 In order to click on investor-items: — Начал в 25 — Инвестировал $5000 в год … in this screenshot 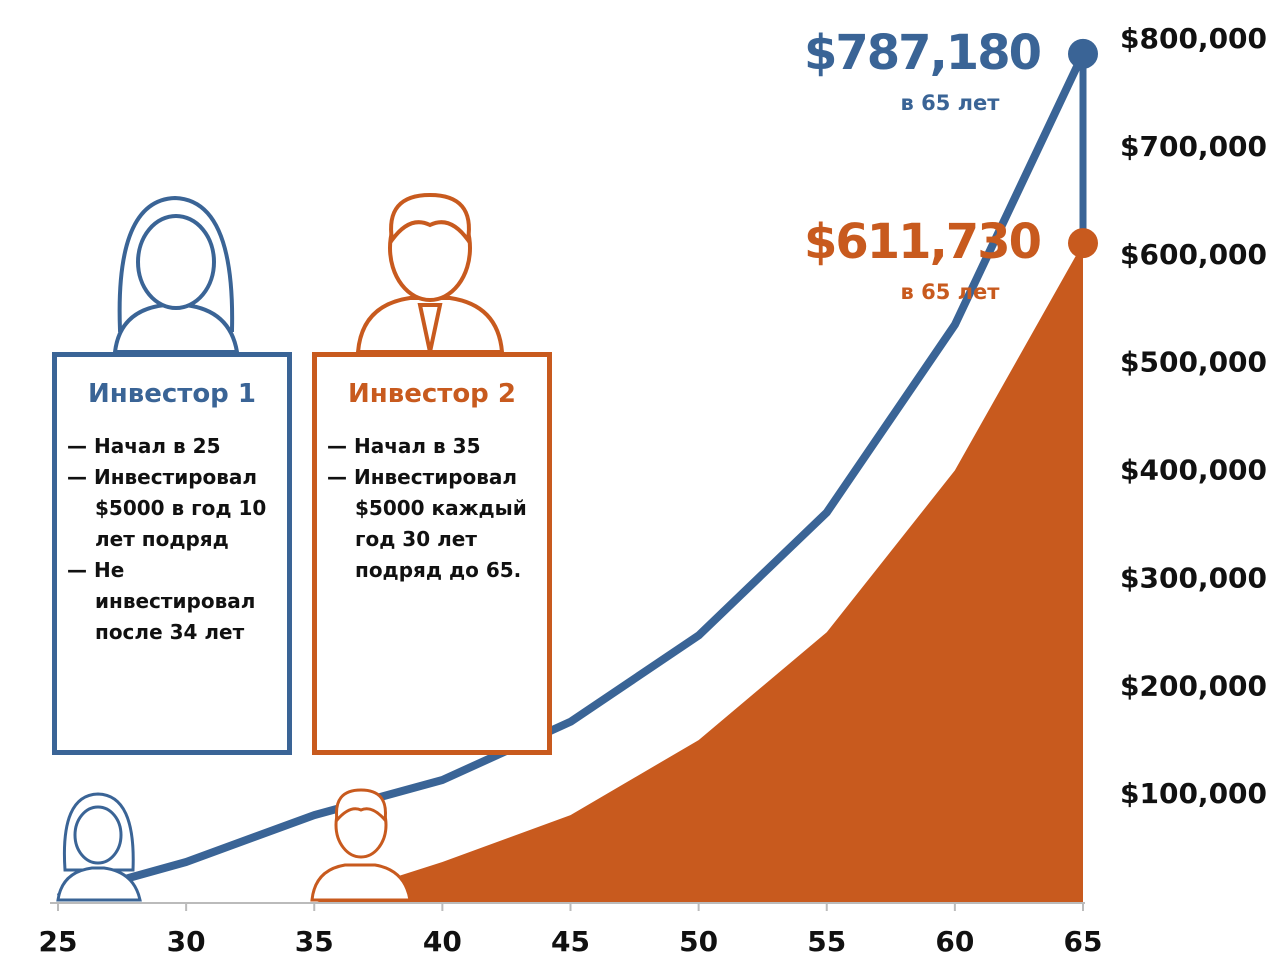, I will do `click(172, 539)`.